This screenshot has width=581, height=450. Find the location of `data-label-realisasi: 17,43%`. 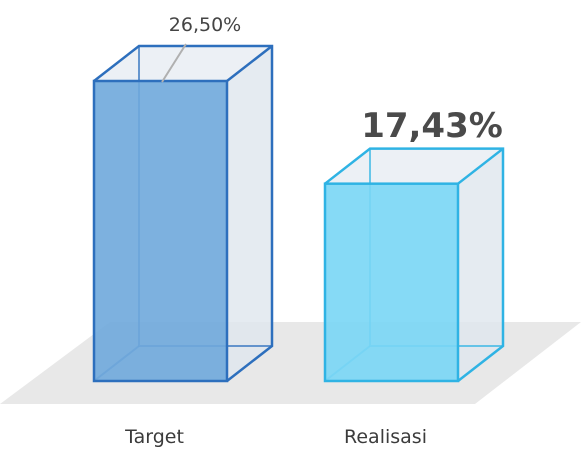

data-label-realisasi: 17,43% is located at coordinates (432, 126).